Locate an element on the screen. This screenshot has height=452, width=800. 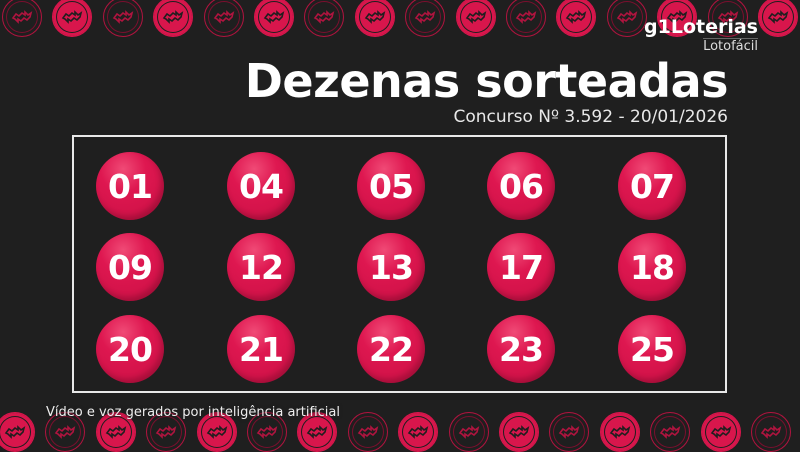
number-ball: 12 is located at coordinates (261, 267).